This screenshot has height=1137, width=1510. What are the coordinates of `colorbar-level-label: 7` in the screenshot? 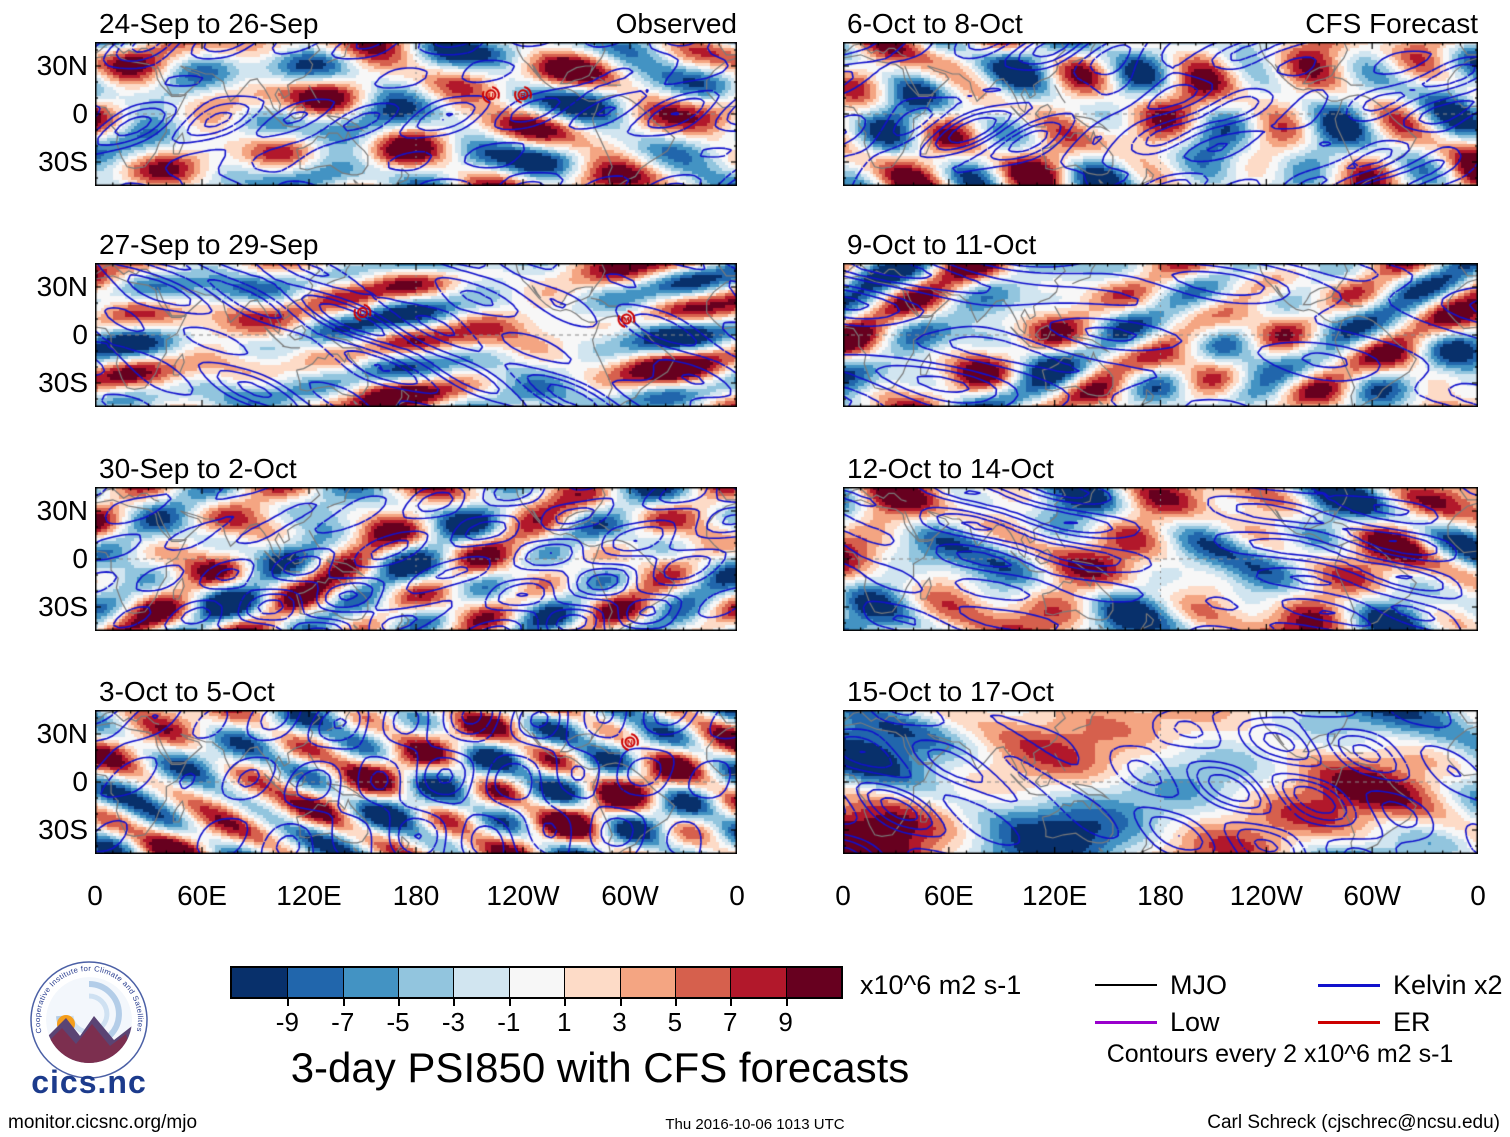 It's located at (730, 1022).